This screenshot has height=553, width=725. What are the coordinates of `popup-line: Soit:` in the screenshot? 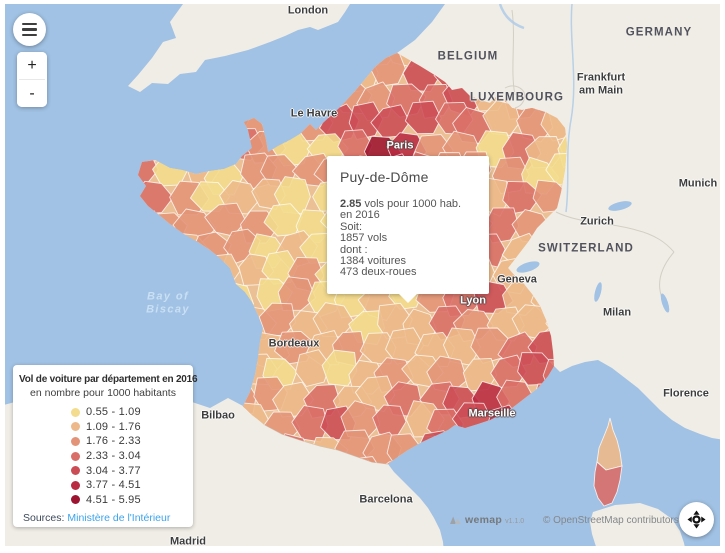 It's located at (351, 226).